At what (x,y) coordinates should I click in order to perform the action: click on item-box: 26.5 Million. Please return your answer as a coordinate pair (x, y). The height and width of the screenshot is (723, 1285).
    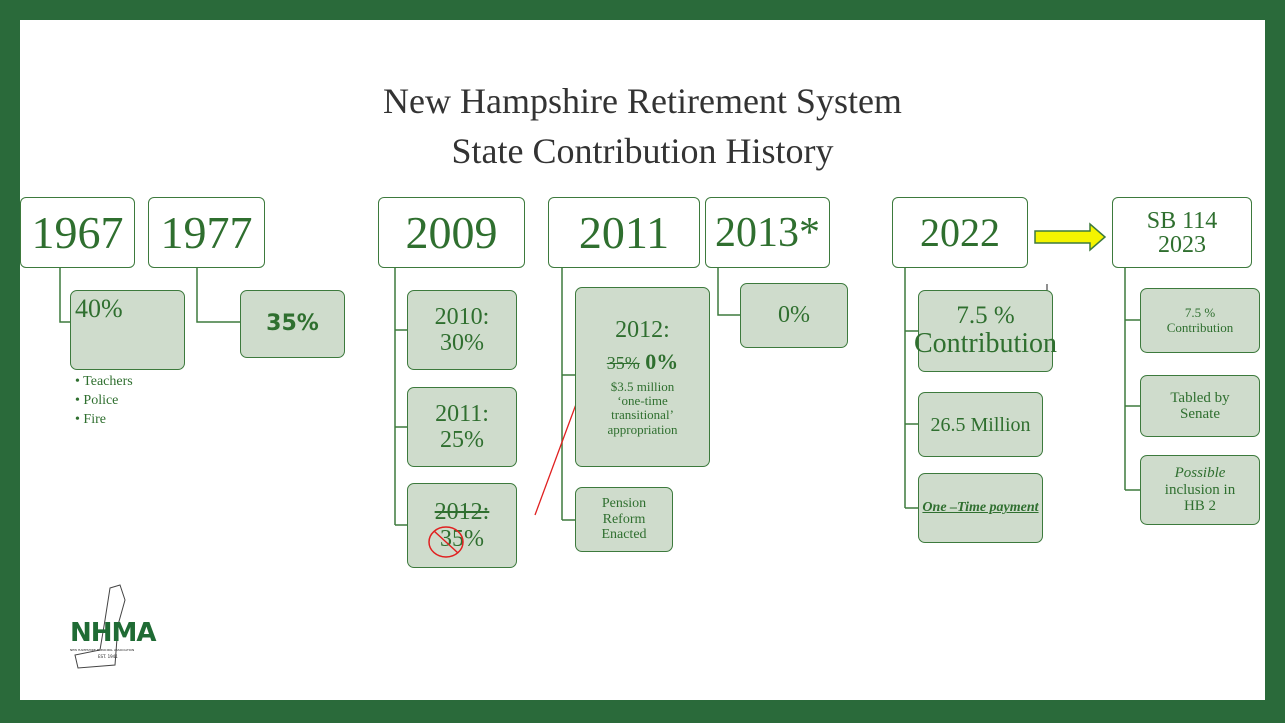
    Looking at the image, I should click on (980, 424).